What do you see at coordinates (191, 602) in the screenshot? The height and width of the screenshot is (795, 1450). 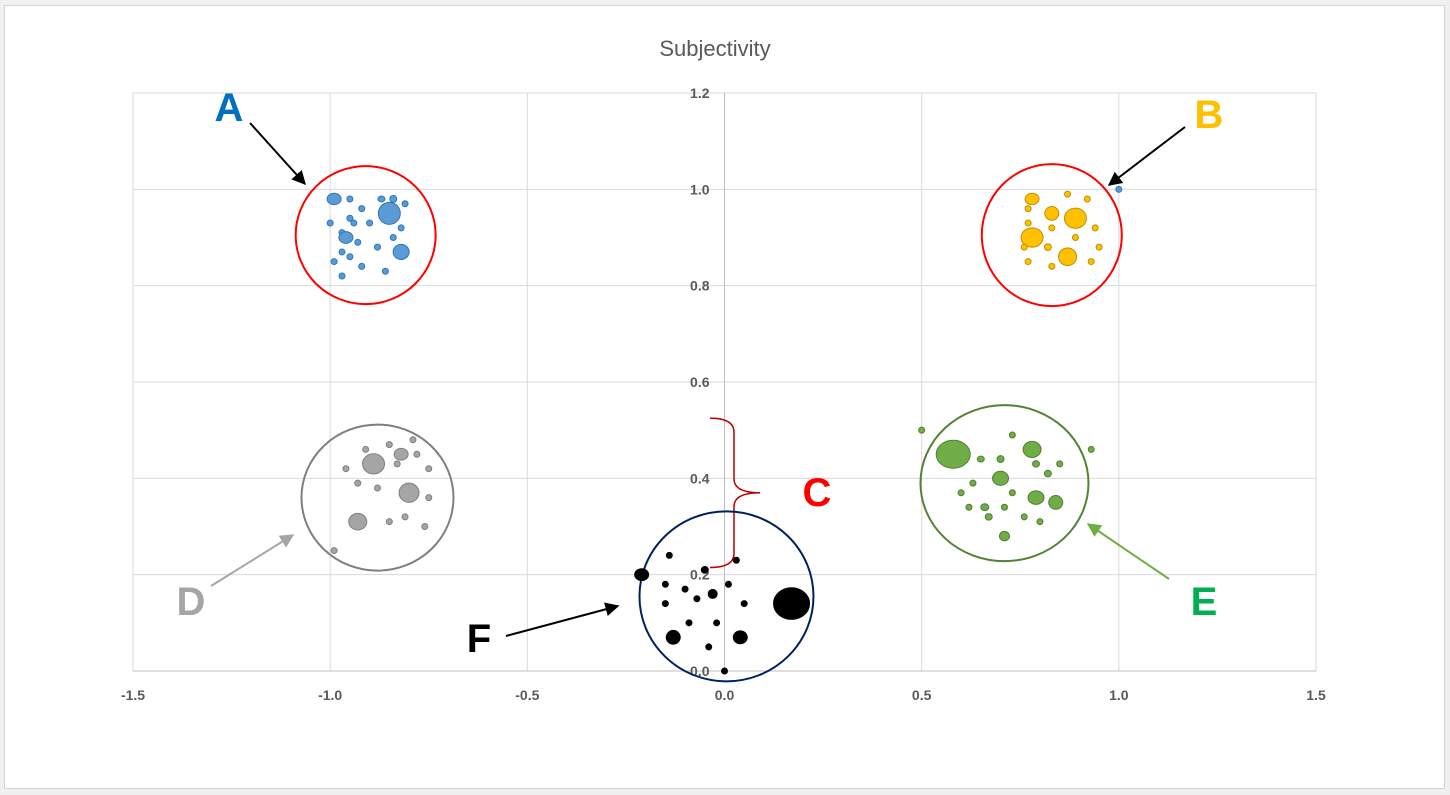 I see `callout-label: D` at bounding box center [191, 602].